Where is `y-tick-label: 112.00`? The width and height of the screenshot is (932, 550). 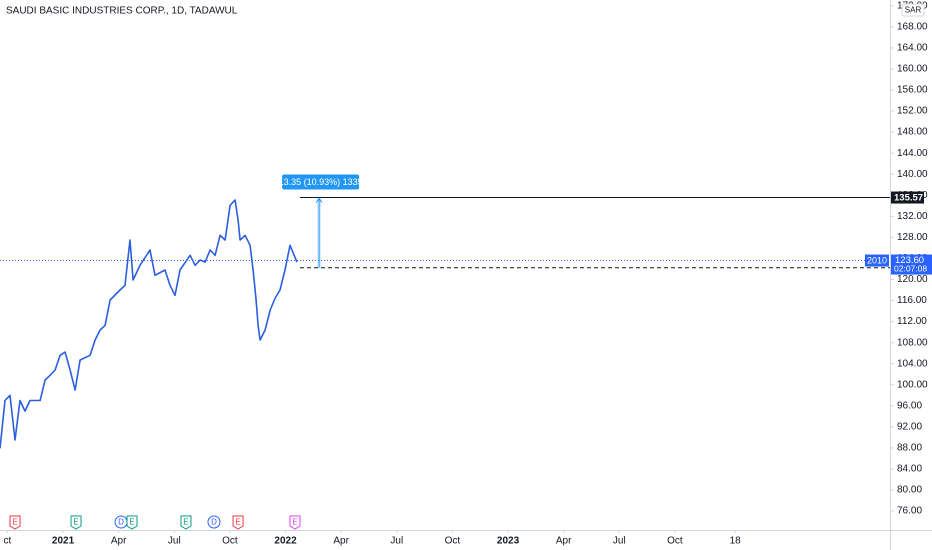 y-tick-label: 112.00 is located at coordinates (912, 321).